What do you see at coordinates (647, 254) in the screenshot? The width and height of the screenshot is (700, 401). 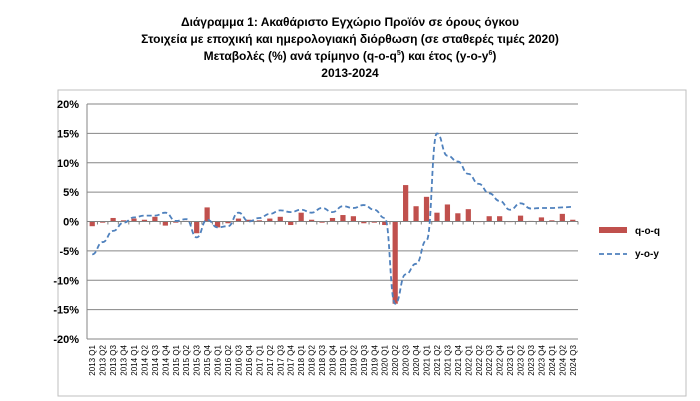 I see `legend-label-yoy: y-o-y` at bounding box center [647, 254].